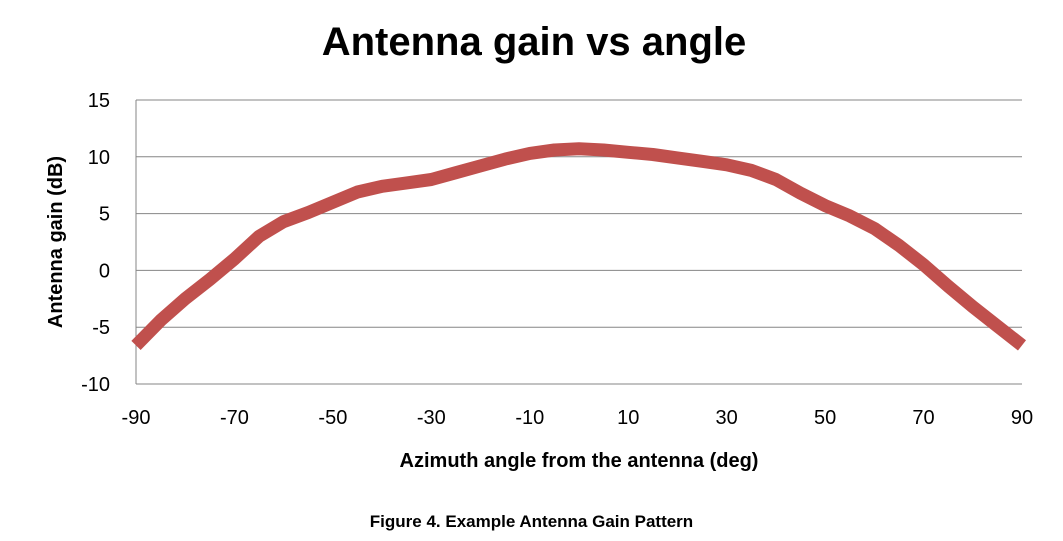 The image size is (1063, 541). What do you see at coordinates (431, 418) in the screenshot?
I see `x-tick-label: -30` at bounding box center [431, 418].